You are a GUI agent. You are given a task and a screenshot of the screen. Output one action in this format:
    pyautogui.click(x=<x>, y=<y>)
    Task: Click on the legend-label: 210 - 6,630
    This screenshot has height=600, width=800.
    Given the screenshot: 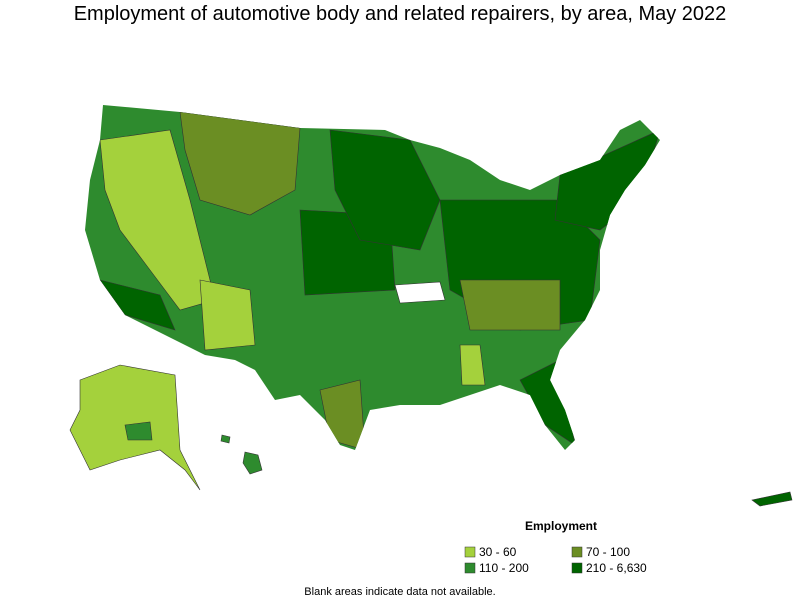 What is the action you would take?
    pyautogui.click(x=616, y=568)
    